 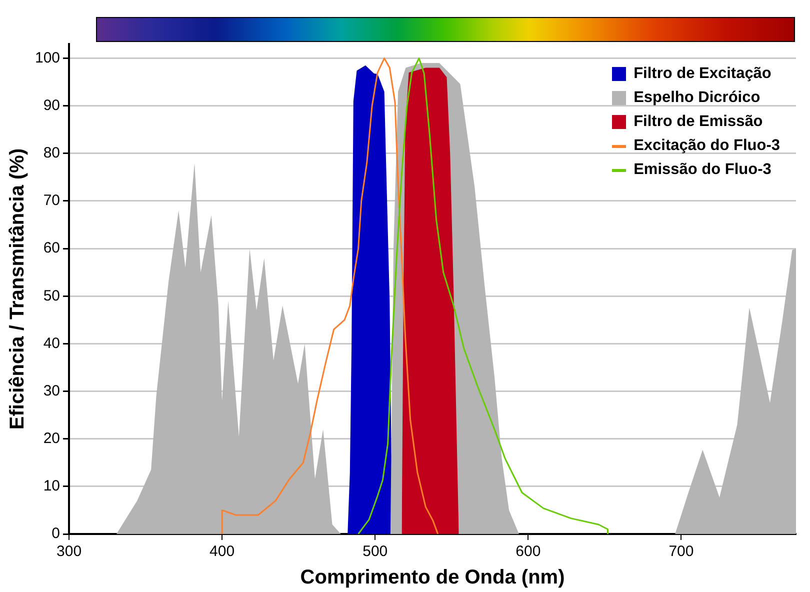 What do you see at coordinates (51, 391) in the screenshot?
I see `y-tick-label: 30` at bounding box center [51, 391].